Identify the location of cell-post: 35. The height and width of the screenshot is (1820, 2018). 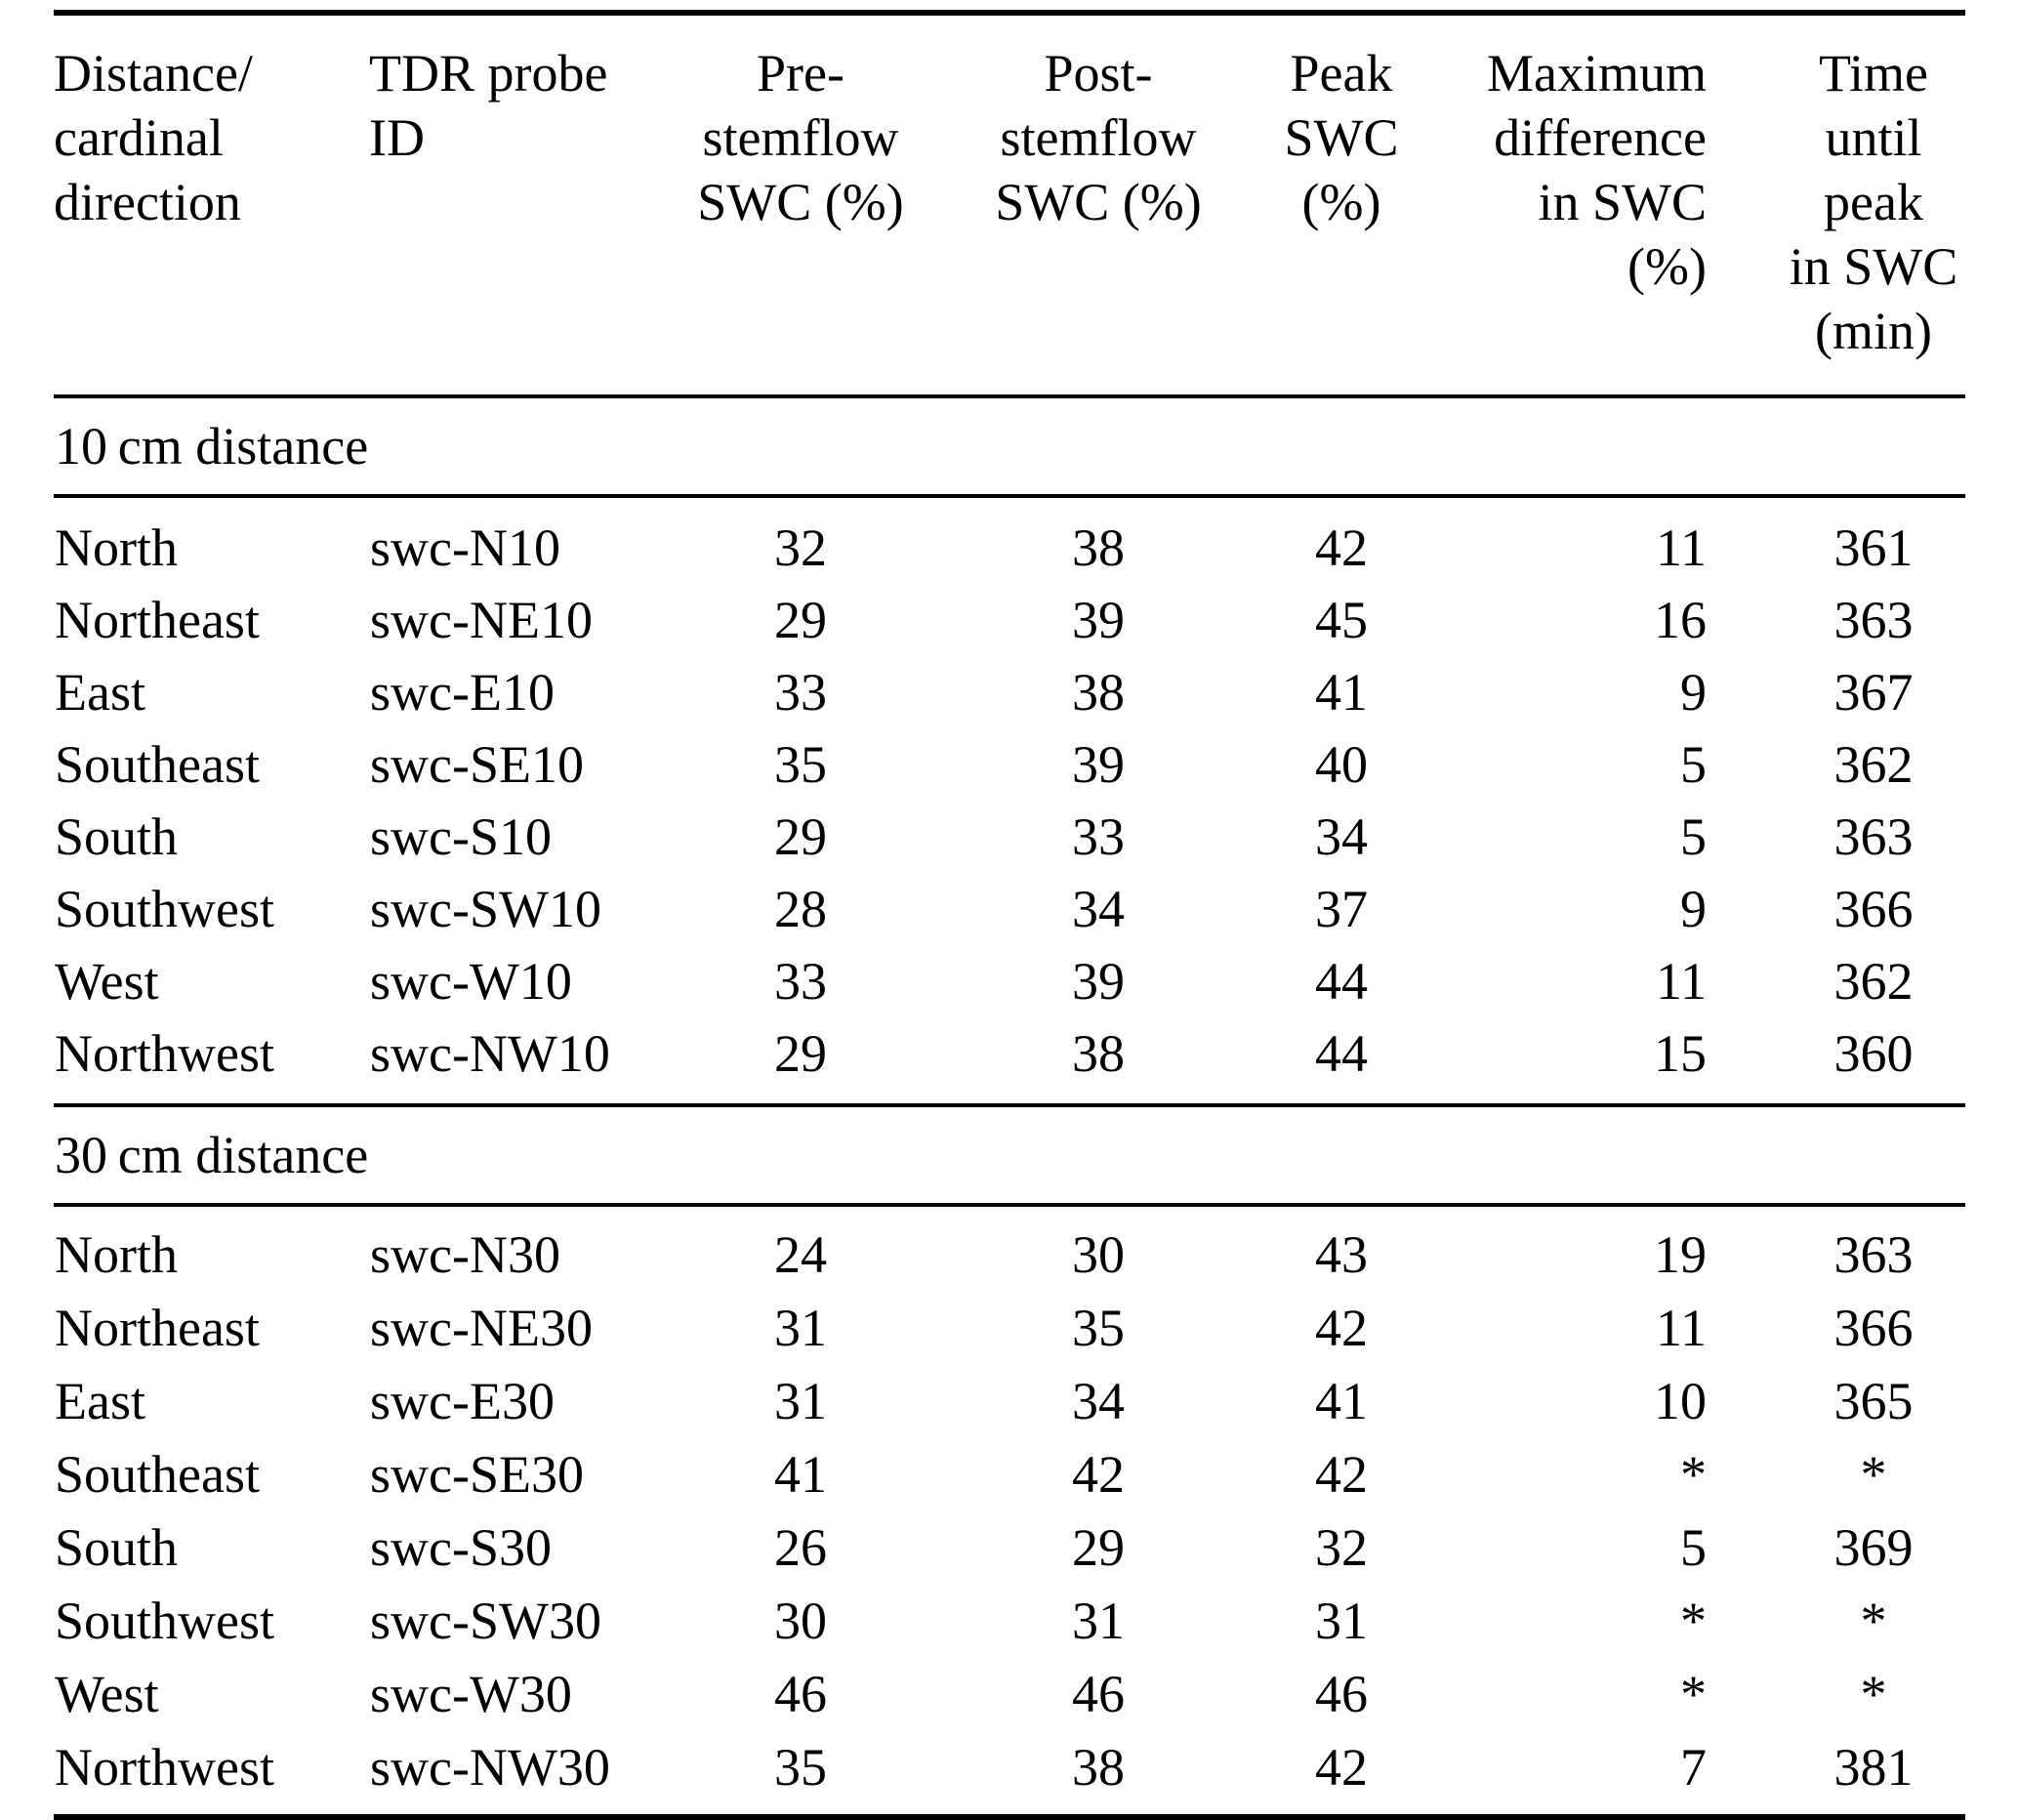
(1098, 1327).